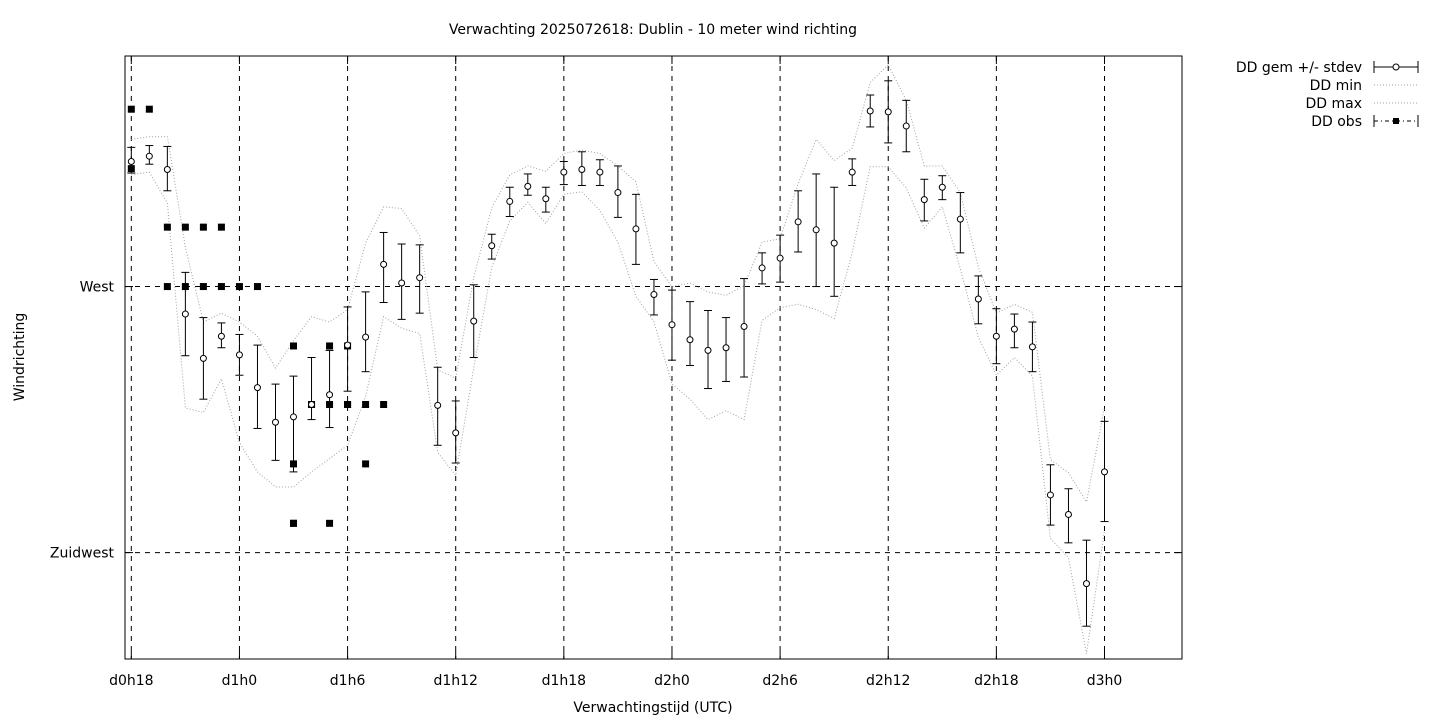 This screenshot has width=1440, height=720. What do you see at coordinates (240, 681) in the screenshot?
I see `x-tick-label: d1h0` at bounding box center [240, 681].